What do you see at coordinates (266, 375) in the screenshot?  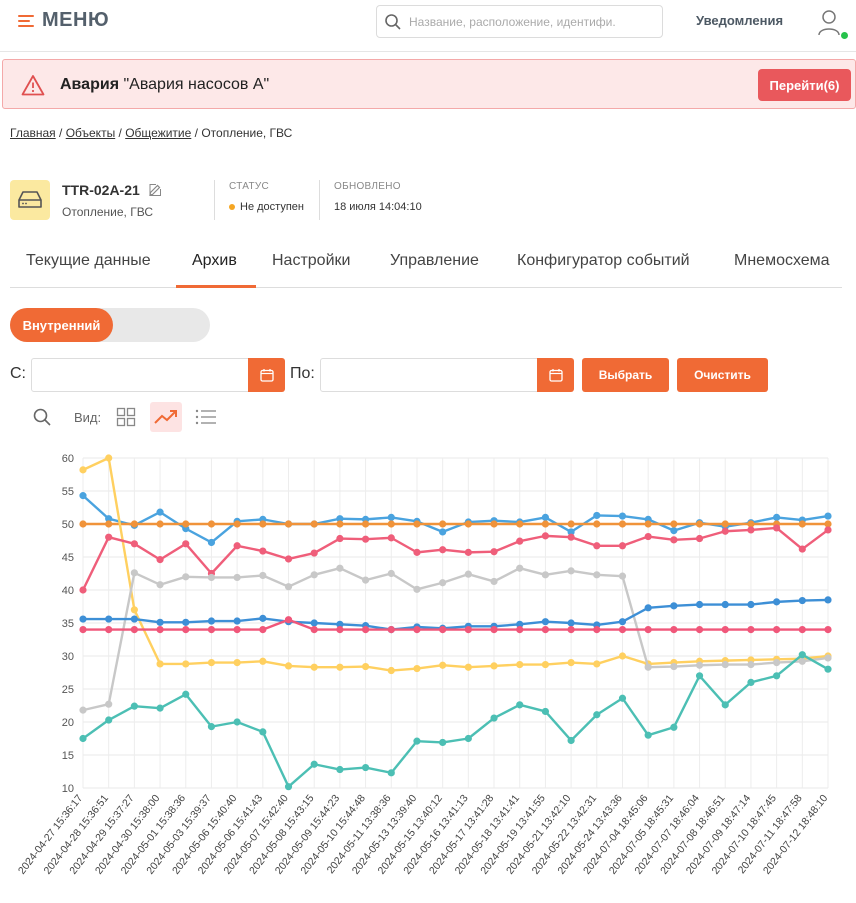 I see `from-calendar-button` at bounding box center [266, 375].